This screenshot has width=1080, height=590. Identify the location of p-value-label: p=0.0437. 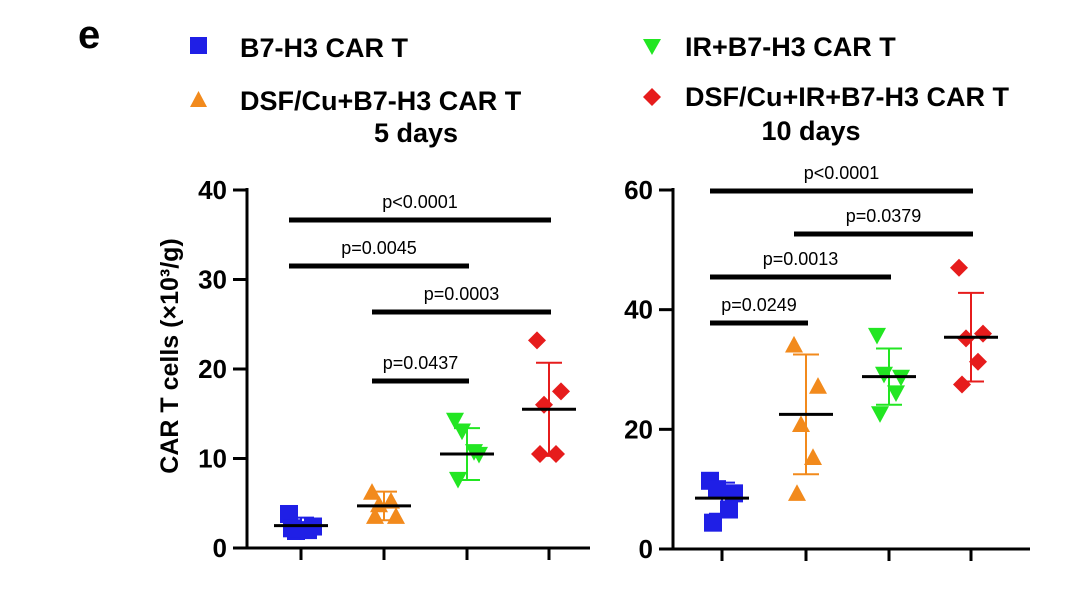
(421, 363).